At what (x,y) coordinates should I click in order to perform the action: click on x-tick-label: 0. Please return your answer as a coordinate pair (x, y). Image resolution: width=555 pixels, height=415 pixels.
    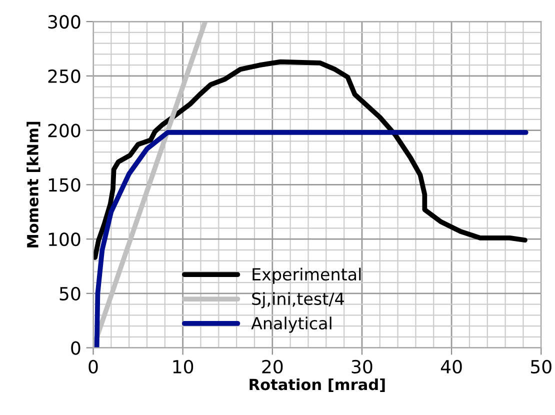
    Looking at the image, I should click on (93, 367).